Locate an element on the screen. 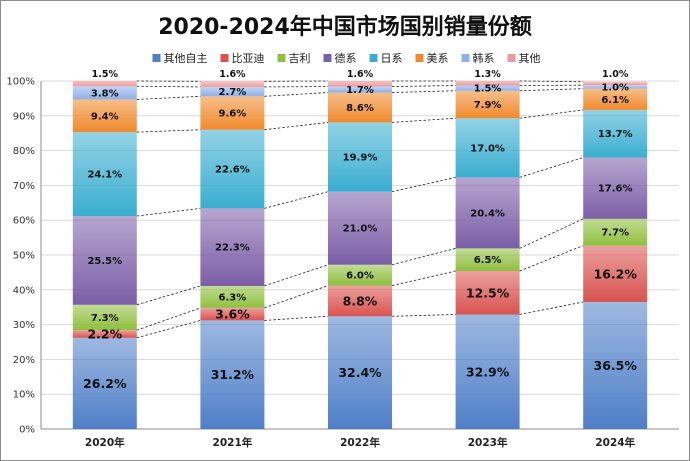 The image size is (690, 461). data-label: 22.3% is located at coordinates (232, 248).